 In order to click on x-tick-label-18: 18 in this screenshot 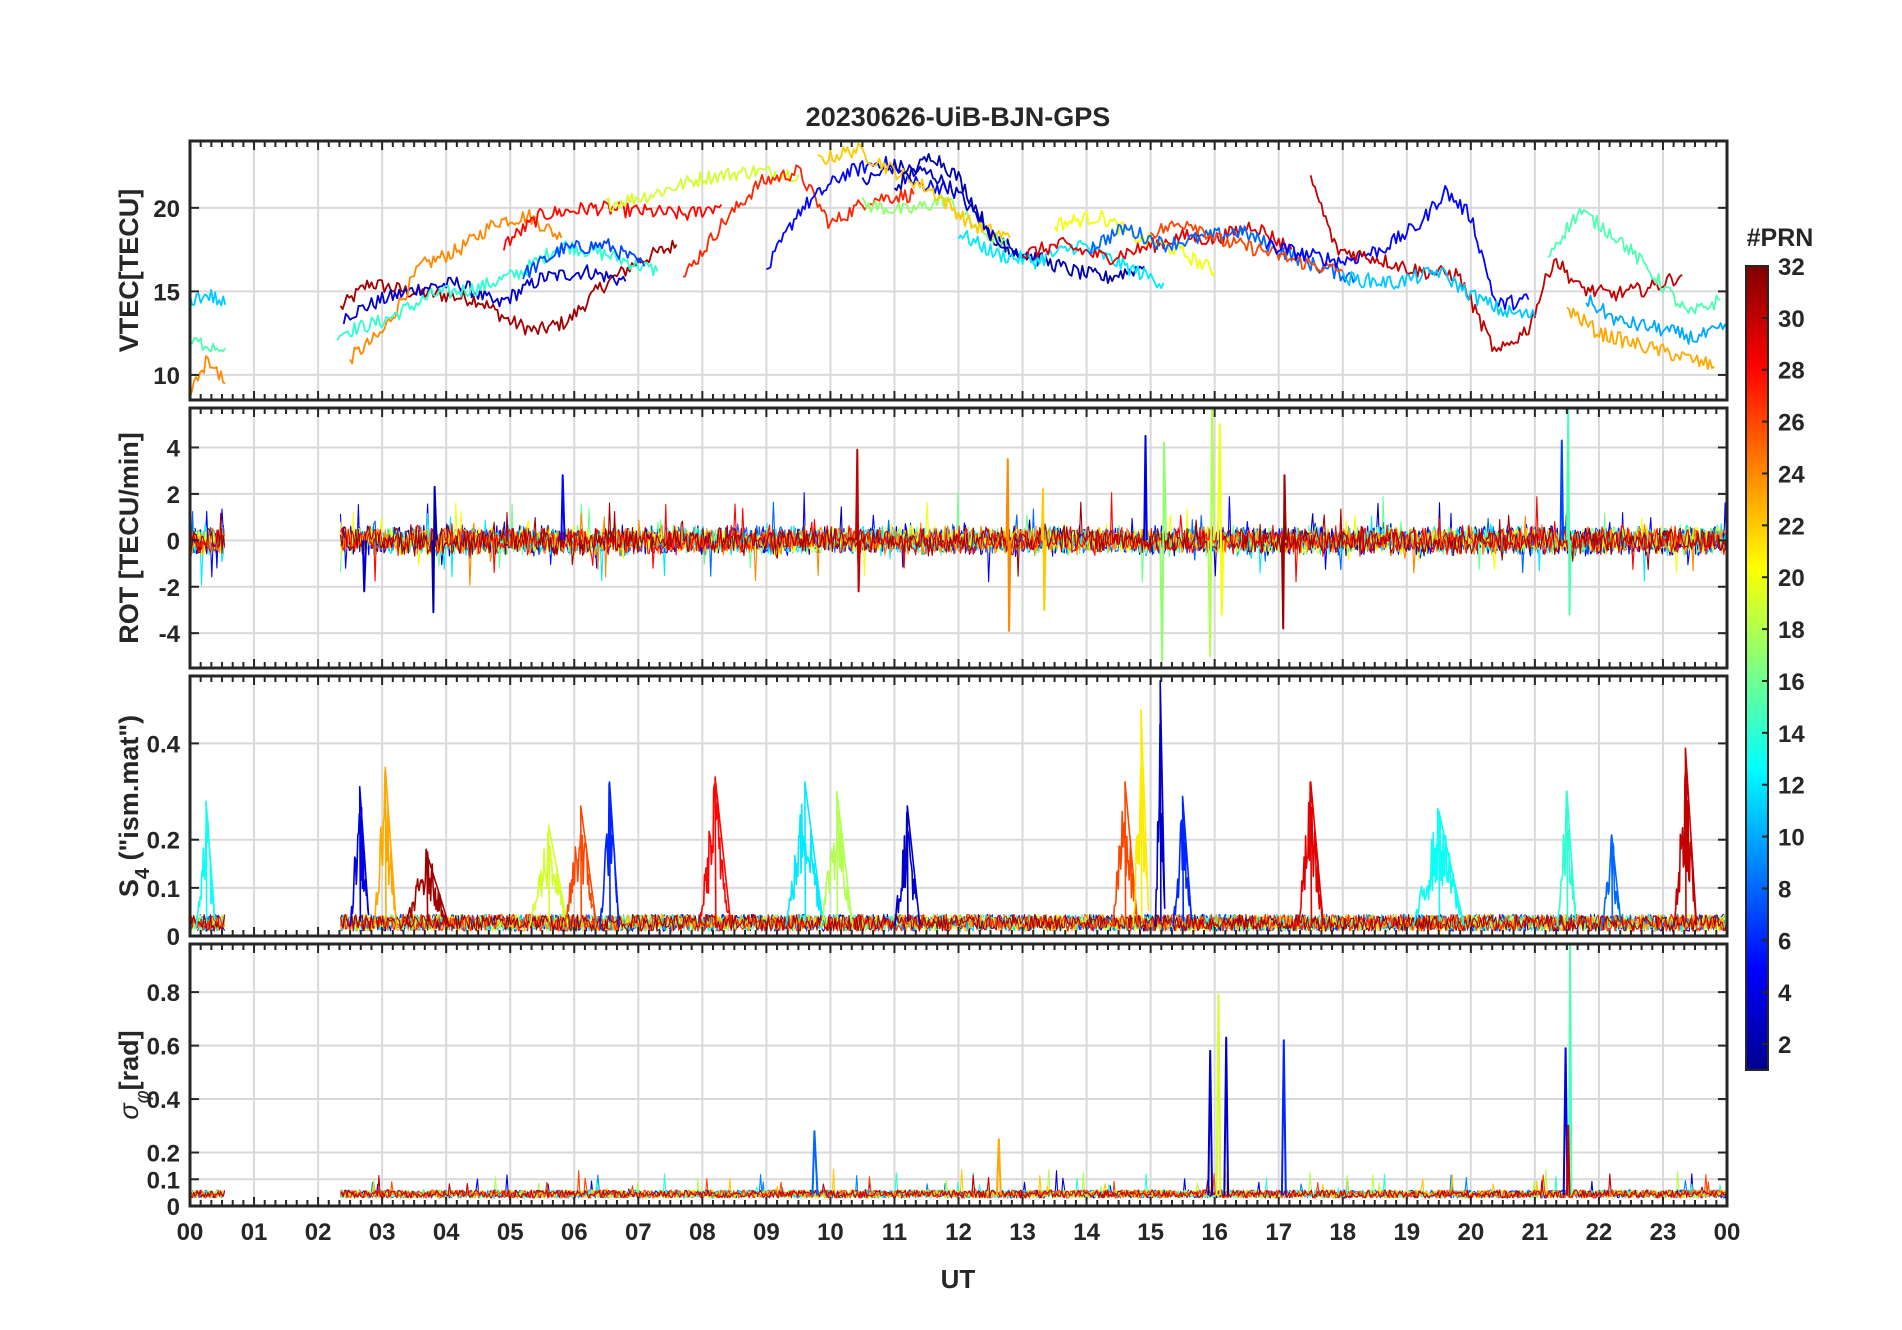, I will do `click(1342, 1232)`.